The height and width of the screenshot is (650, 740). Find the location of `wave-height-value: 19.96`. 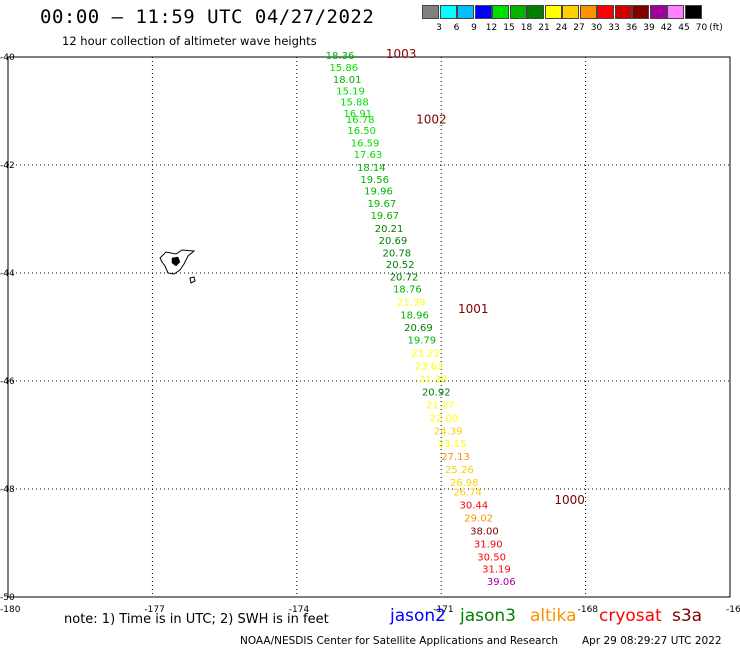

wave-height-value: 19.96 is located at coordinates (378, 192).